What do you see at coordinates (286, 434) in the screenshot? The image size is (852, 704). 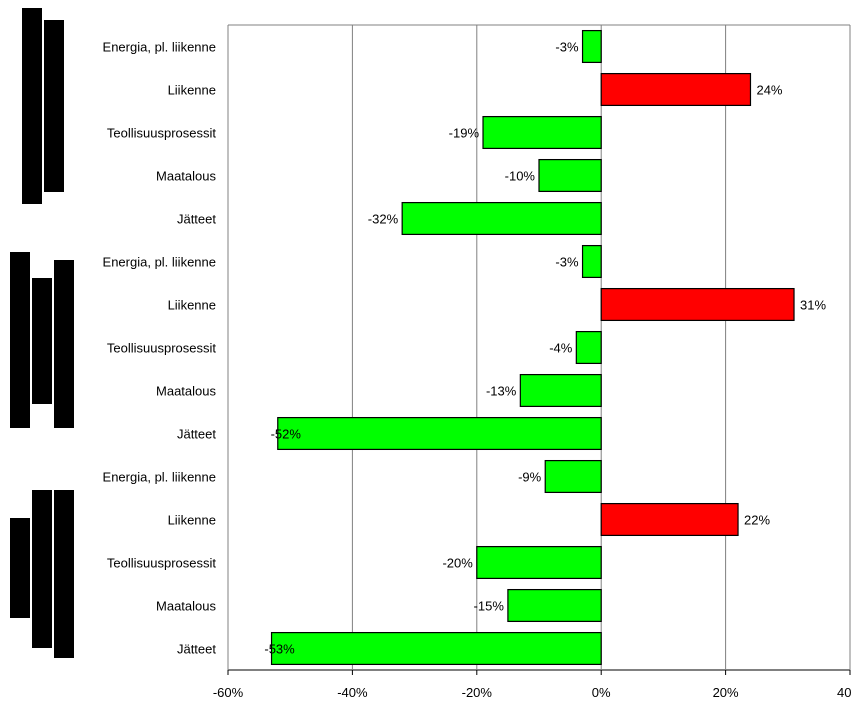 I see `data-label: -52%` at bounding box center [286, 434].